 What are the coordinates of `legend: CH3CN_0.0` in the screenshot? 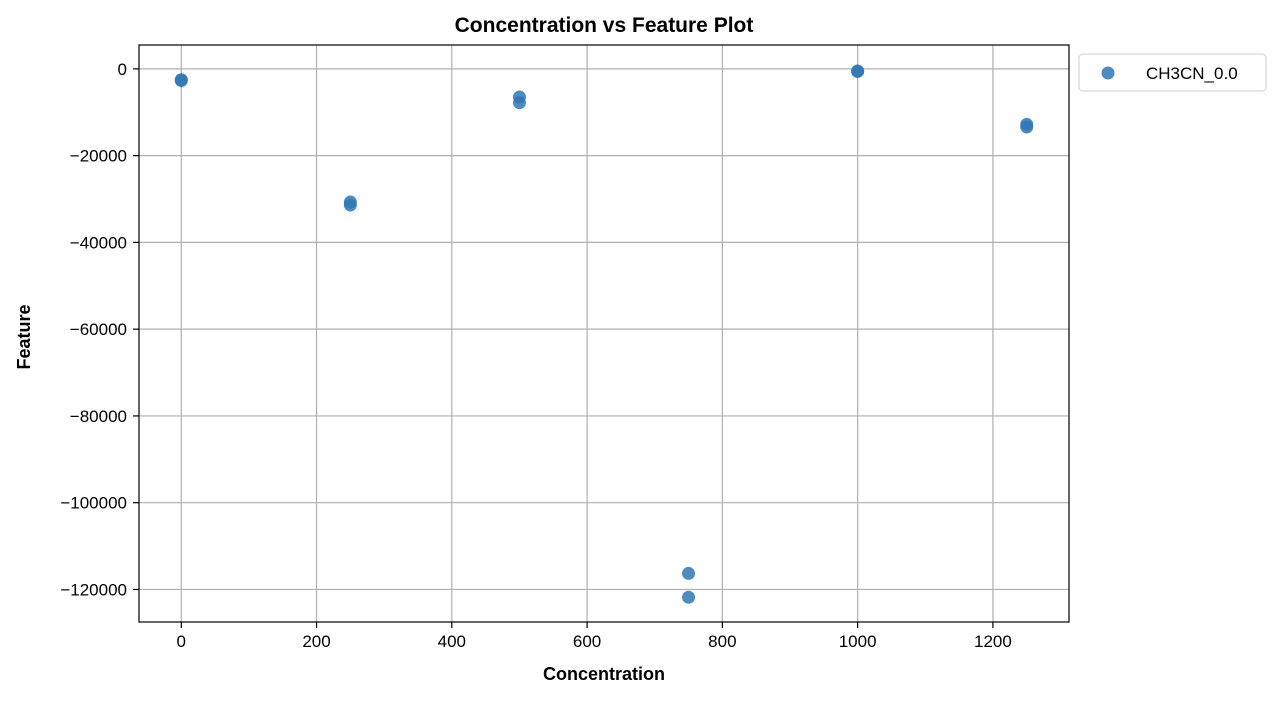 It's located at (1172, 72).